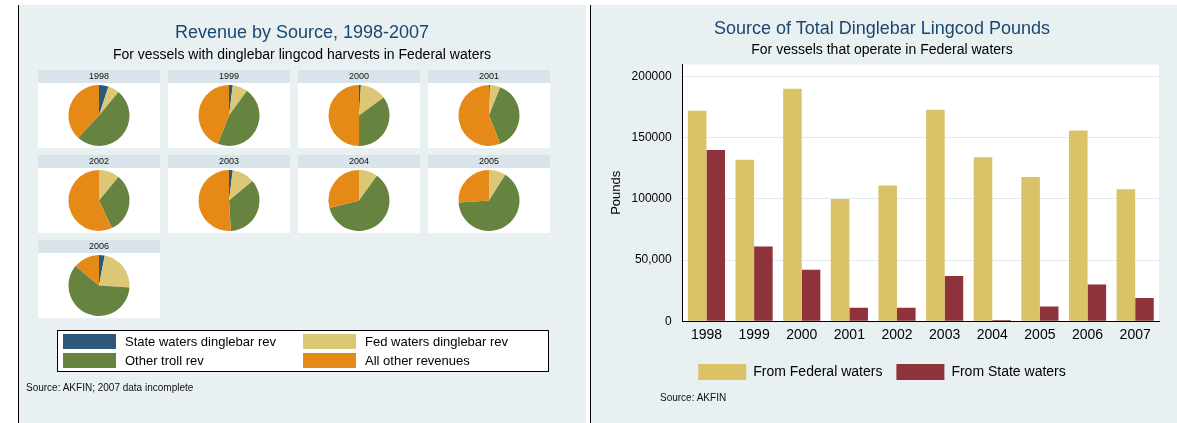 The image size is (1177, 423). I want to click on y-tick-label: 100000, so click(651, 198).